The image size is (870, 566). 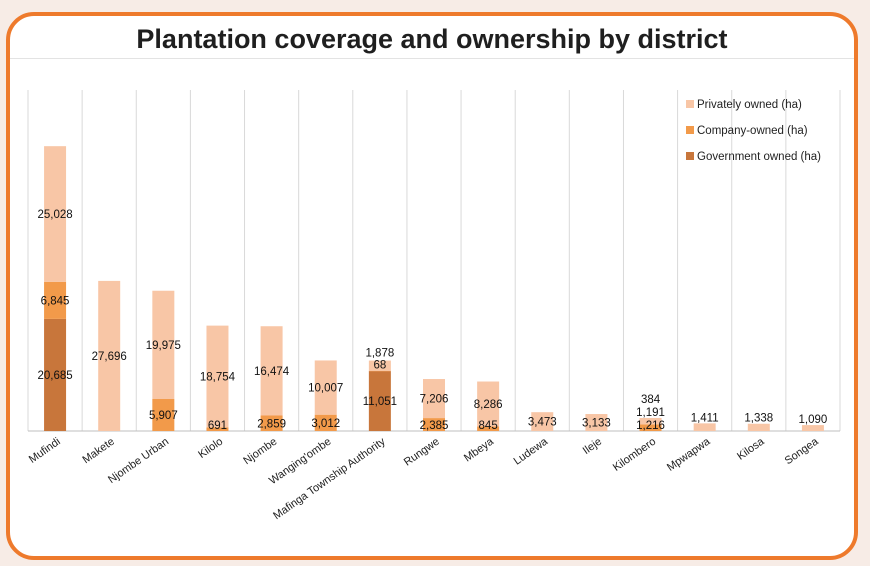 What do you see at coordinates (651, 400) in the screenshot?
I see `data-label-kilombero-extra: 384` at bounding box center [651, 400].